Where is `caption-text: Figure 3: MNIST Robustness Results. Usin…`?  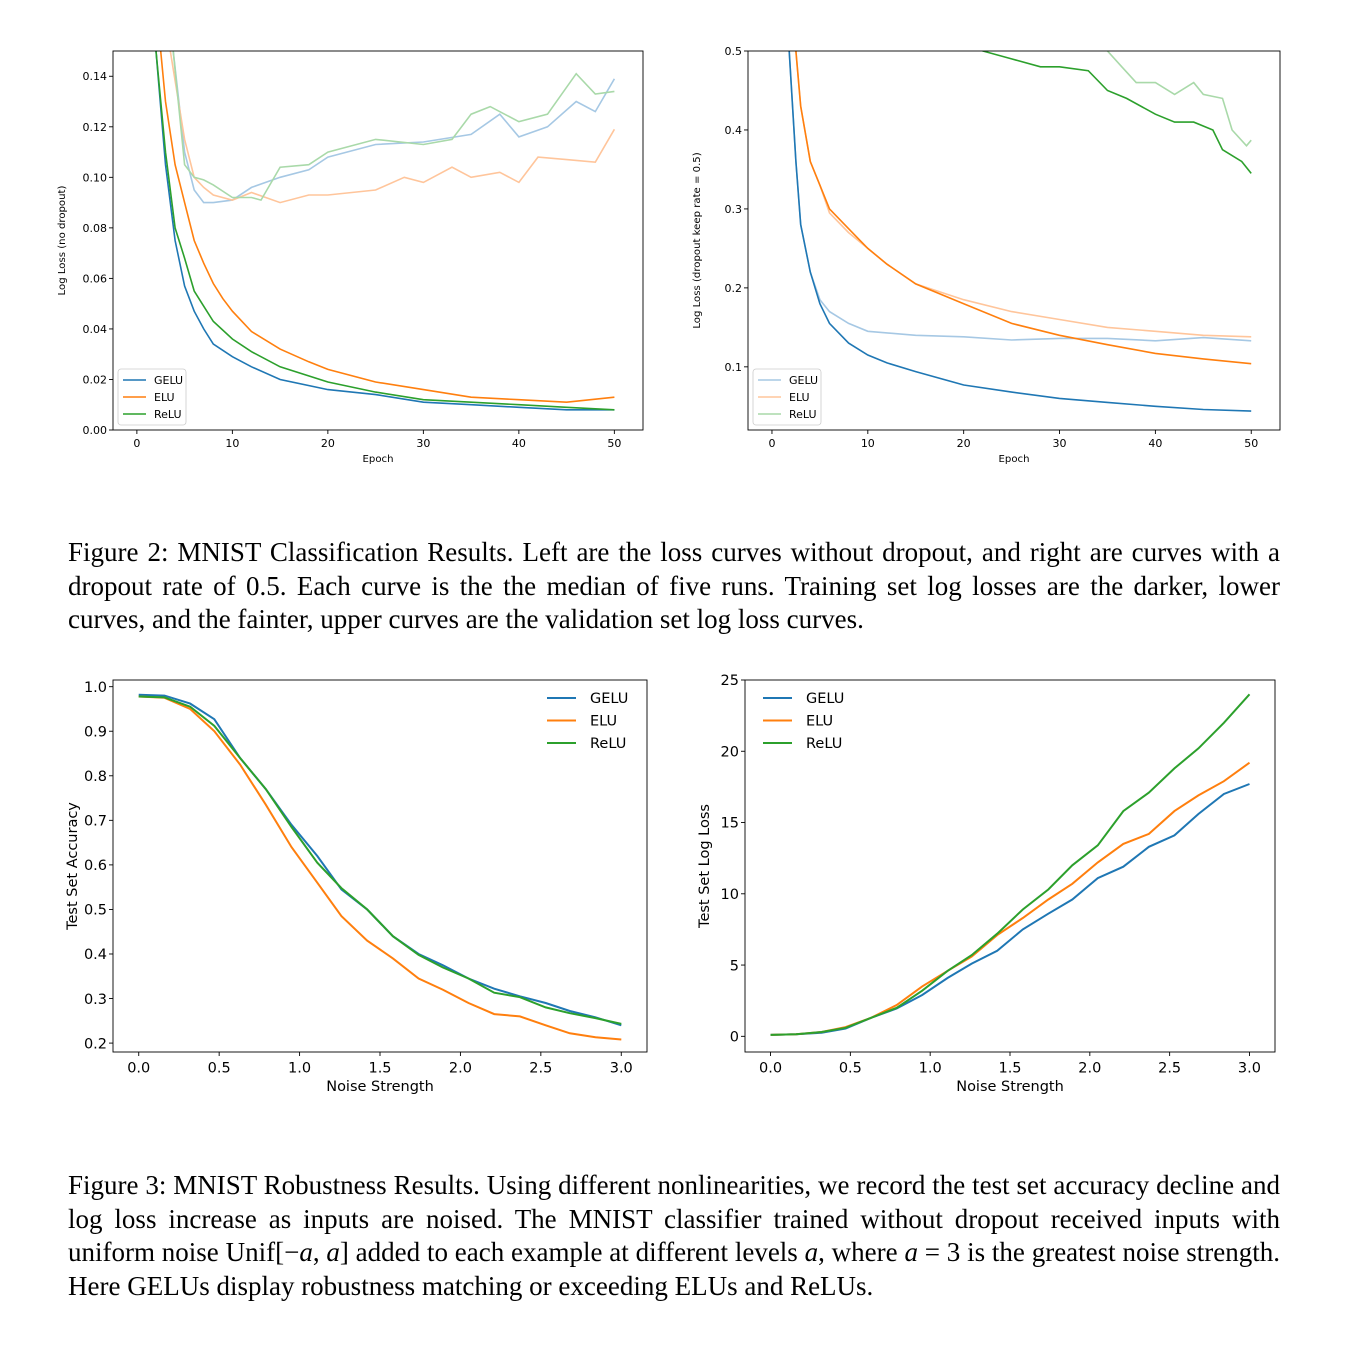 caption-text: Figure 3: MNIST Robustness Results. Usin… is located at coordinates (674, 1218).